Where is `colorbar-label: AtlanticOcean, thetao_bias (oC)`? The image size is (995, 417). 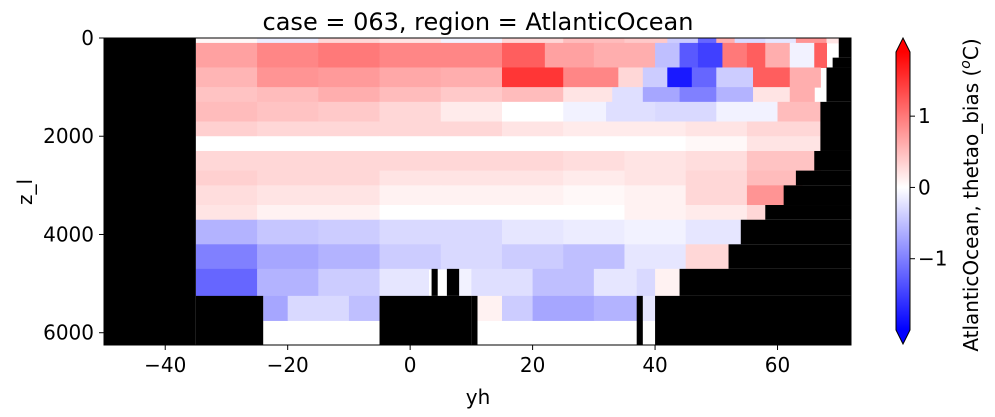 colorbar-label: AtlanticOcean, thetao_bias (oC) is located at coordinates (970, 194).